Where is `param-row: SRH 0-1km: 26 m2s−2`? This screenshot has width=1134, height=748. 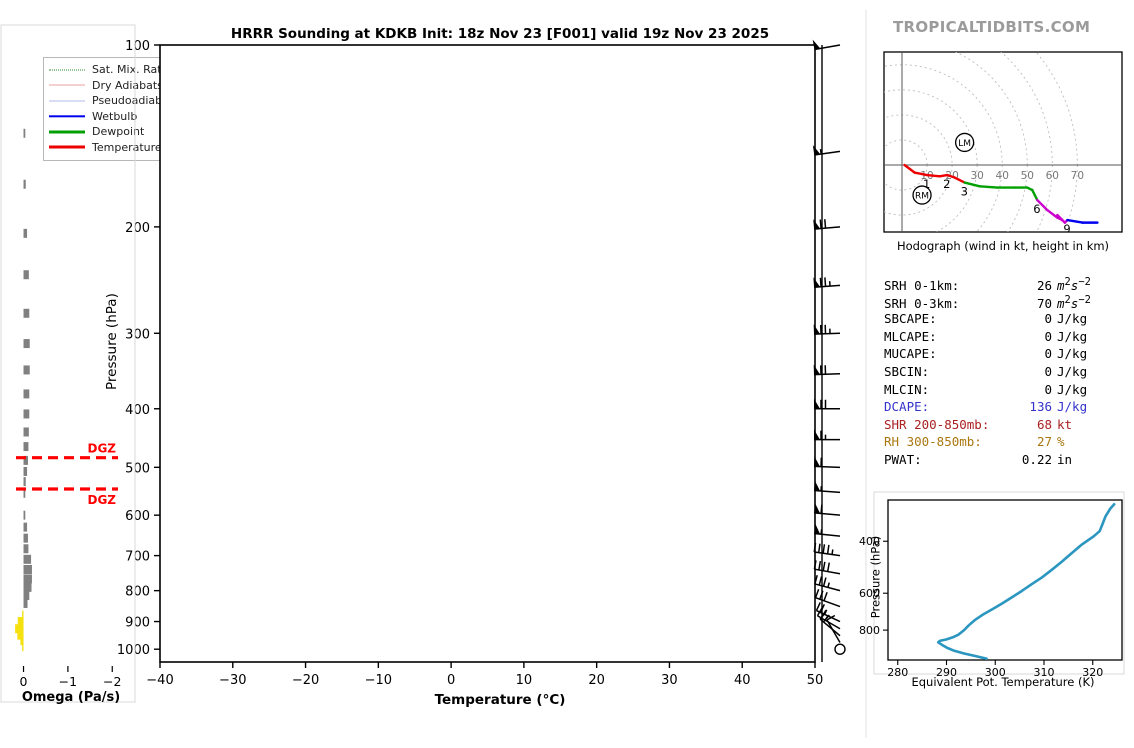
param-row: SRH 0-1km: 26 m2s−2 is located at coordinates (987, 284).